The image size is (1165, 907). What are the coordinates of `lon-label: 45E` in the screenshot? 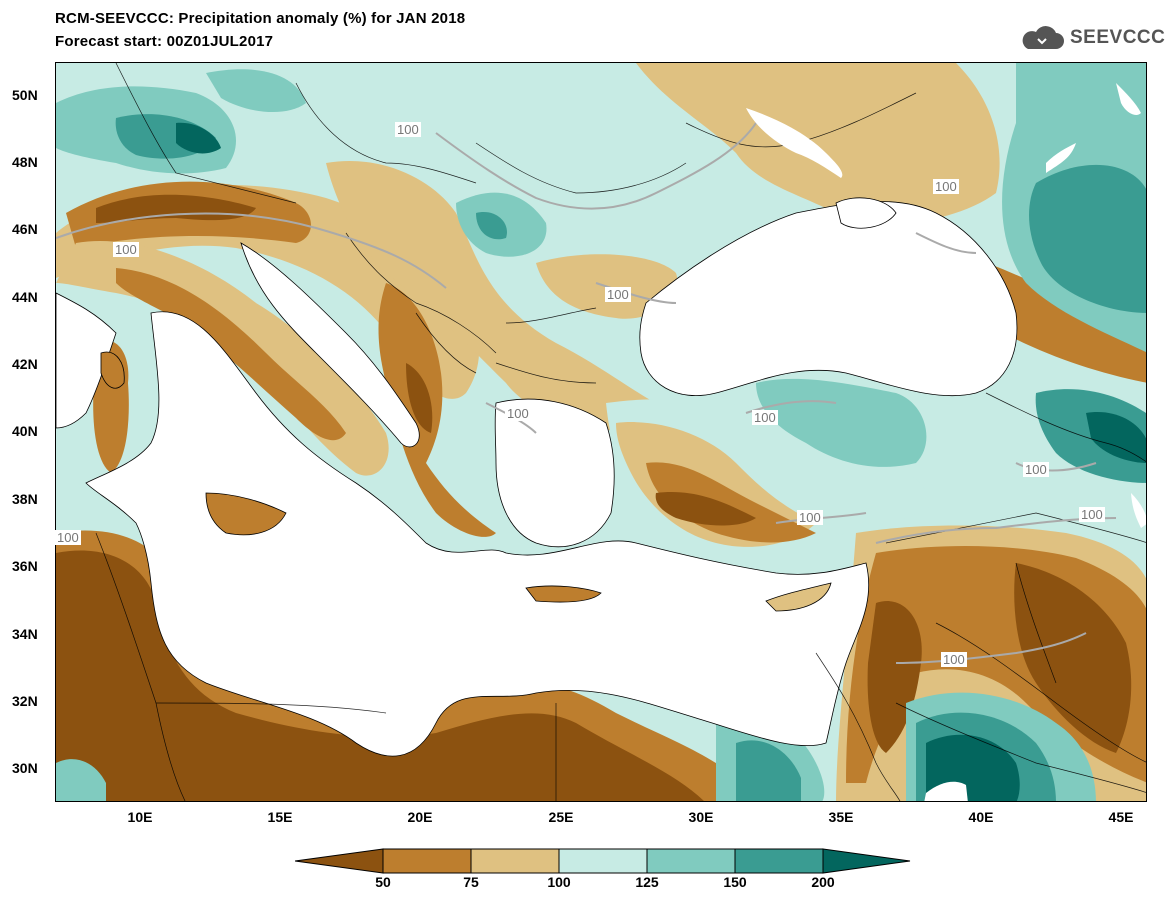 It's located at (1121, 817).